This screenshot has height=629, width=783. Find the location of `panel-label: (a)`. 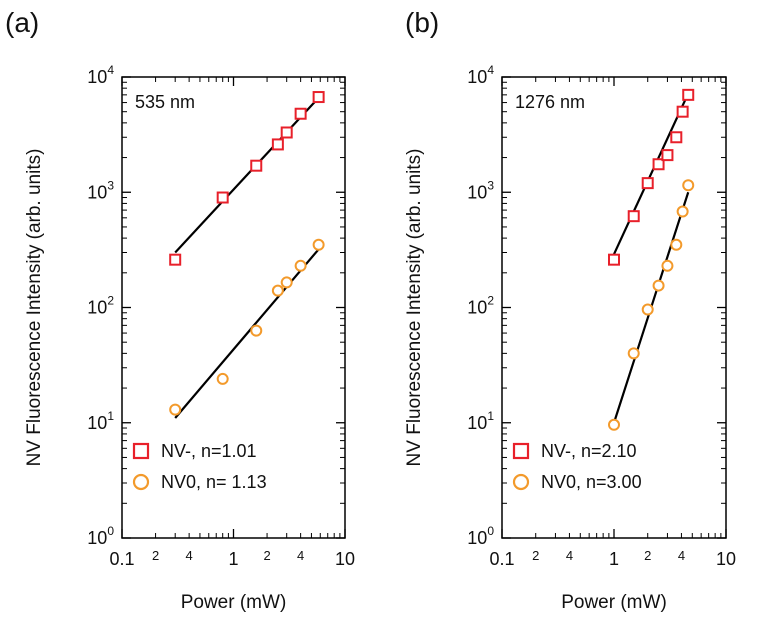

panel-label: (a) is located at coordinates (22, 22).